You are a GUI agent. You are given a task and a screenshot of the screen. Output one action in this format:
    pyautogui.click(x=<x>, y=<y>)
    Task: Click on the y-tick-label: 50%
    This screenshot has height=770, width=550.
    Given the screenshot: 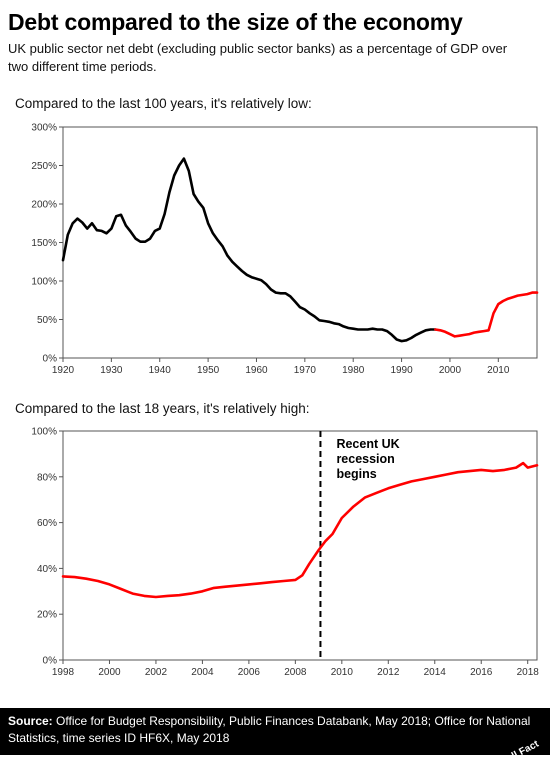 What is the action you would take?
    pyautogui.click(x=47, y=320)
    